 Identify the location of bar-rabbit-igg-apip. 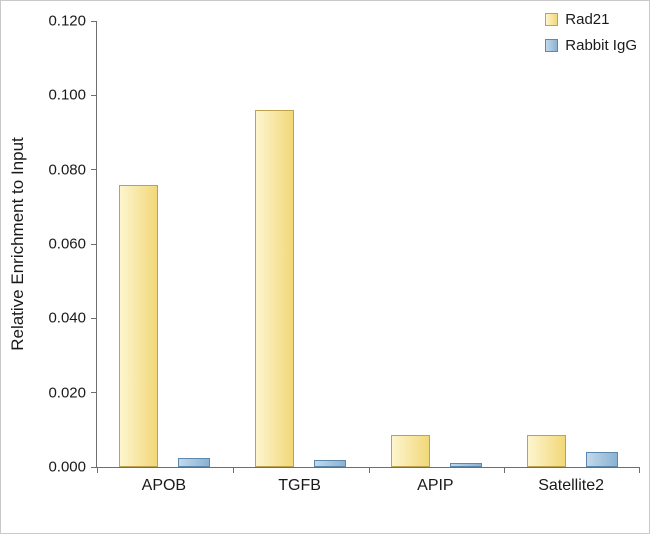
(465, 465).